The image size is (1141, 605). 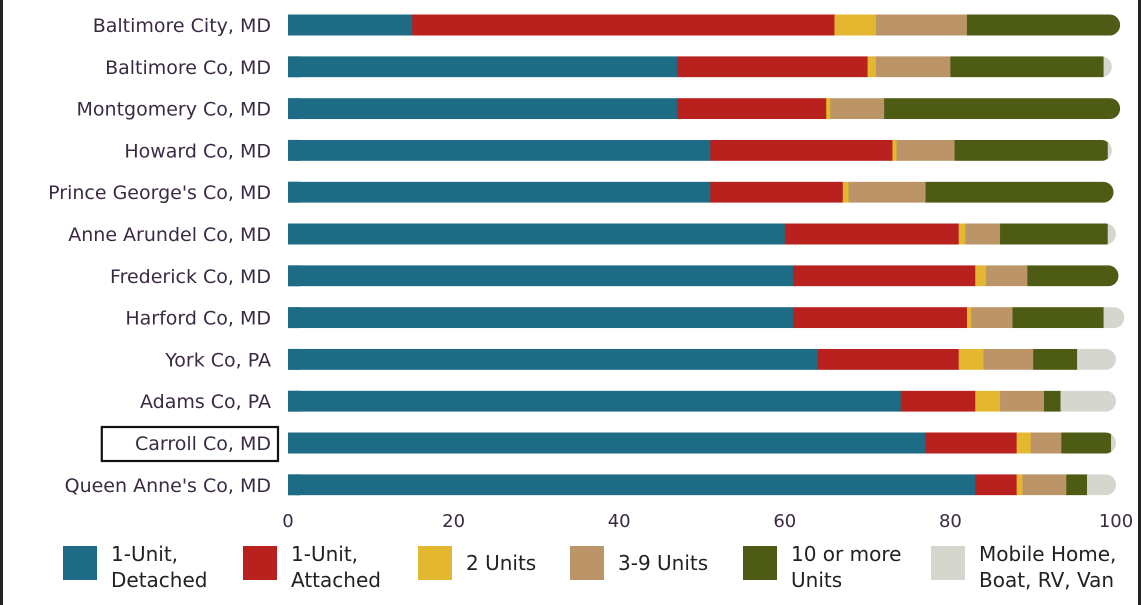 I want to click on x-axis-ticks: 0 20 40 60 80 100, so click(x=707, y=521).